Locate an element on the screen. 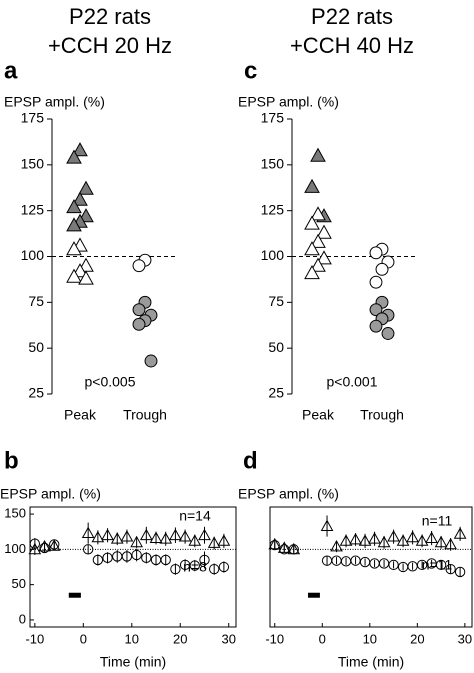  stimulus-bar is located at coordinates (74, 595).